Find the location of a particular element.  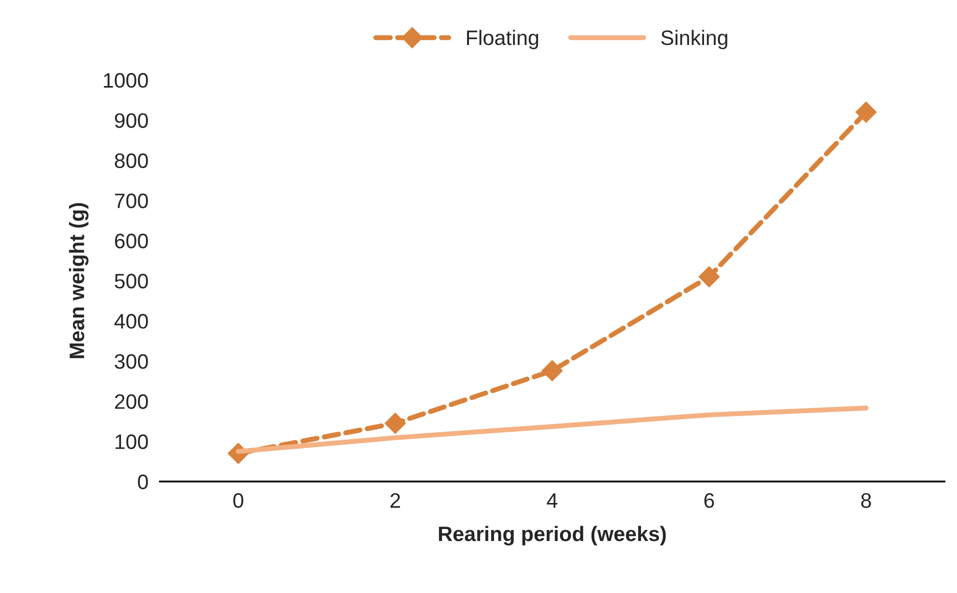

y-tick-label: 800 is located at coordinates (131, 160).